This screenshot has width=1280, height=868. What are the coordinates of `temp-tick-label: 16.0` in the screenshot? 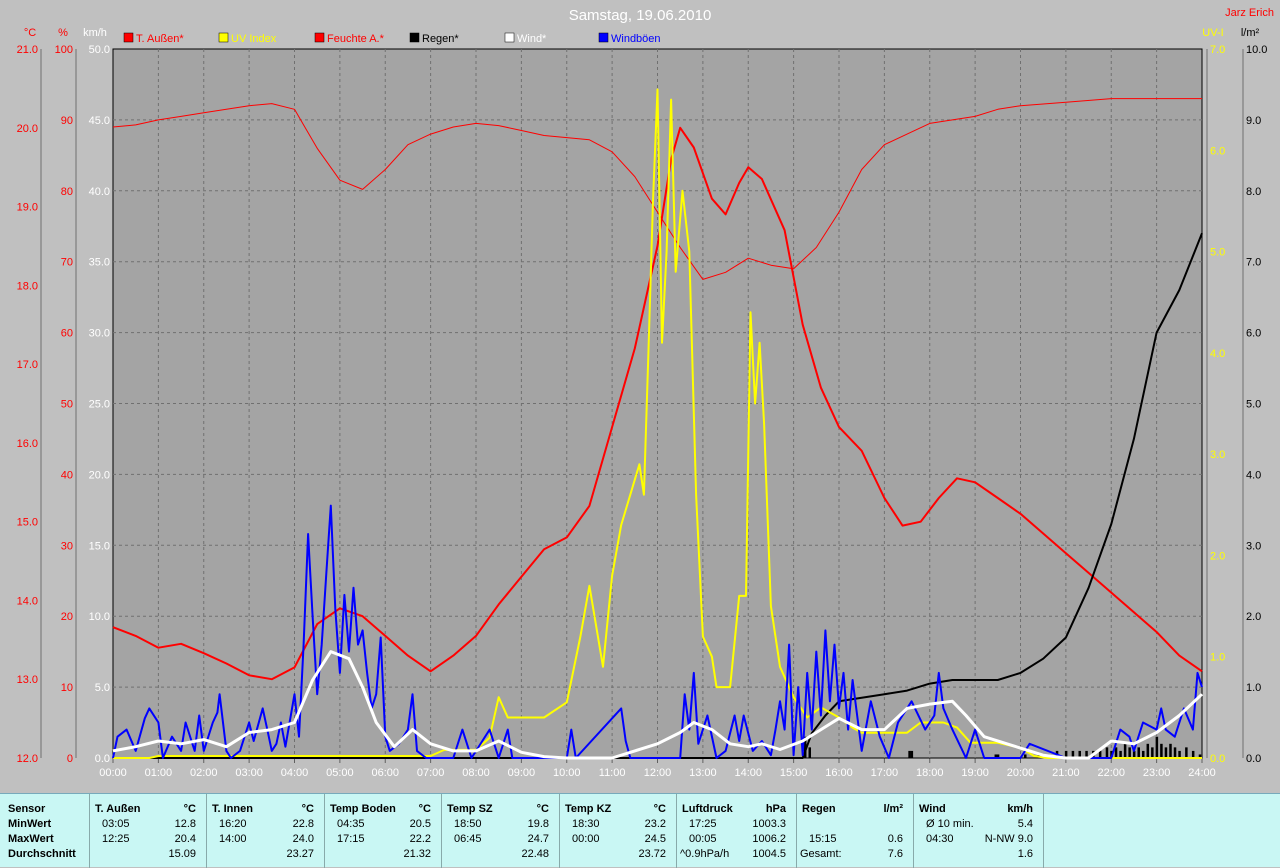 It's located at (27, 444).